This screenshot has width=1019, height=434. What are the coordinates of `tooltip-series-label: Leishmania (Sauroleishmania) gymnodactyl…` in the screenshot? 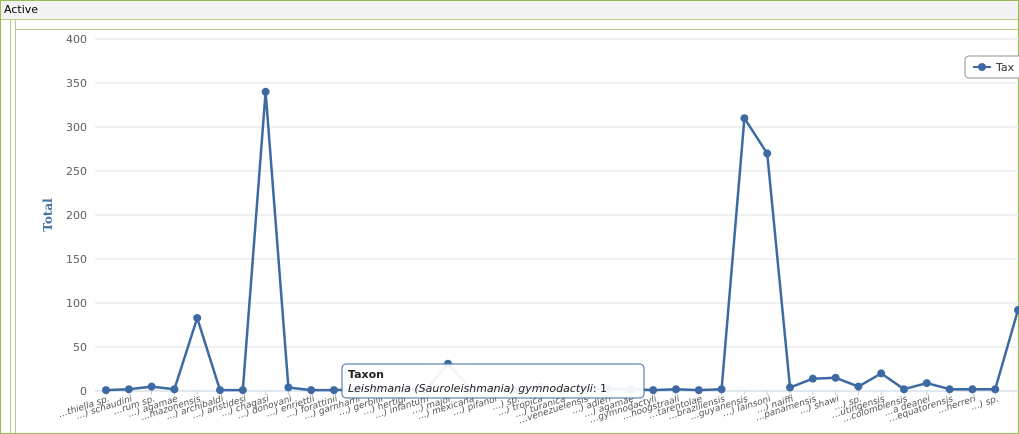 It's located at (470, 388).